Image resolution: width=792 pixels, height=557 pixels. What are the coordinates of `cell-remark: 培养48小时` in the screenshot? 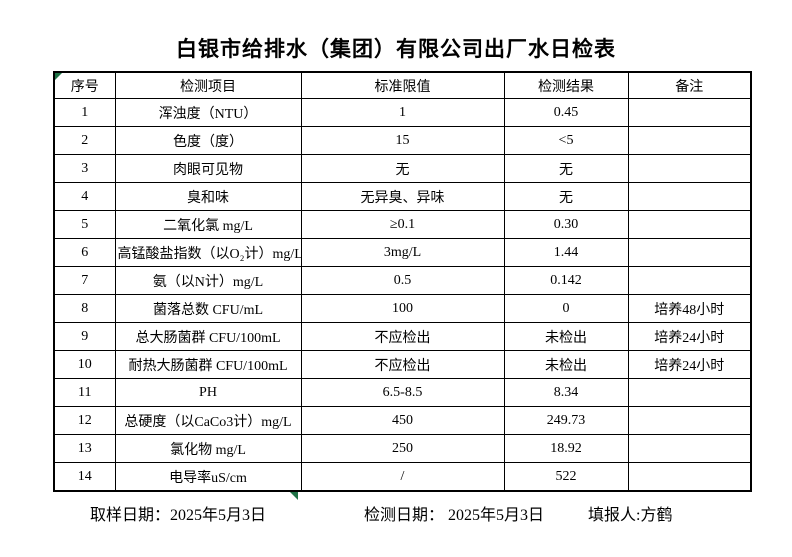 It's located at (689, 308).